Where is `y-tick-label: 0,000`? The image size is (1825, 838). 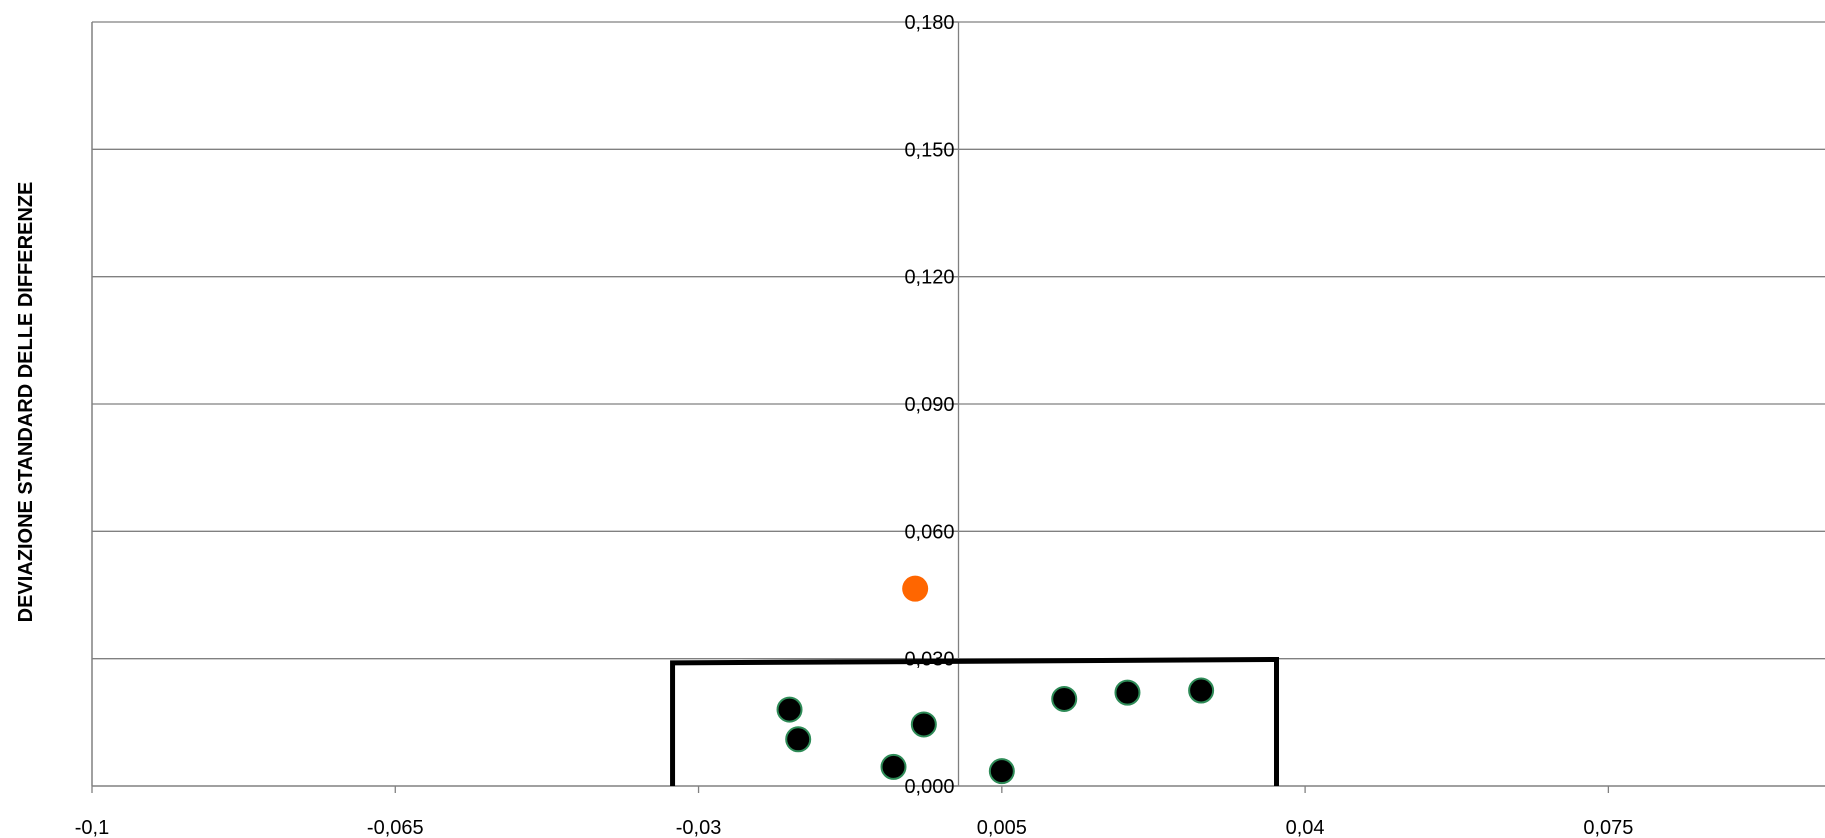
y-tick-label: 0,000 is located at coordinates (929, 787).